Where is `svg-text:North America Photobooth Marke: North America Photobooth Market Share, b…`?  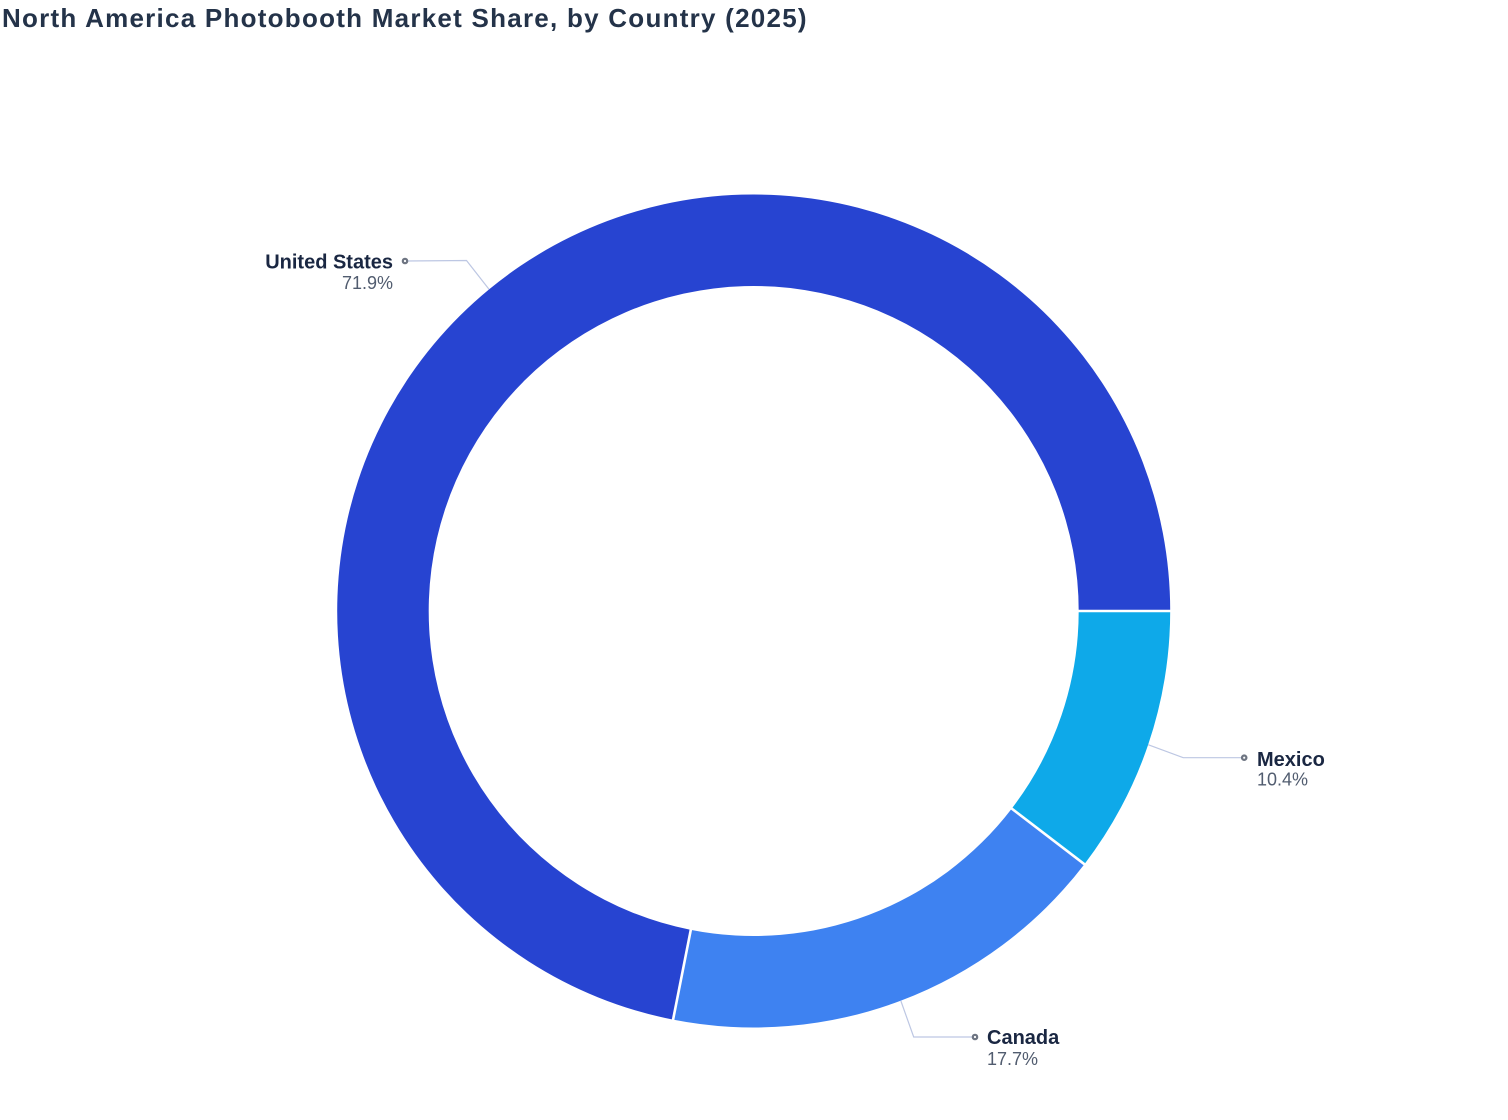
svg-text:North America Photobooth Marke: North America Photobooth Market Share, b… is located at coordinates (405, 18).